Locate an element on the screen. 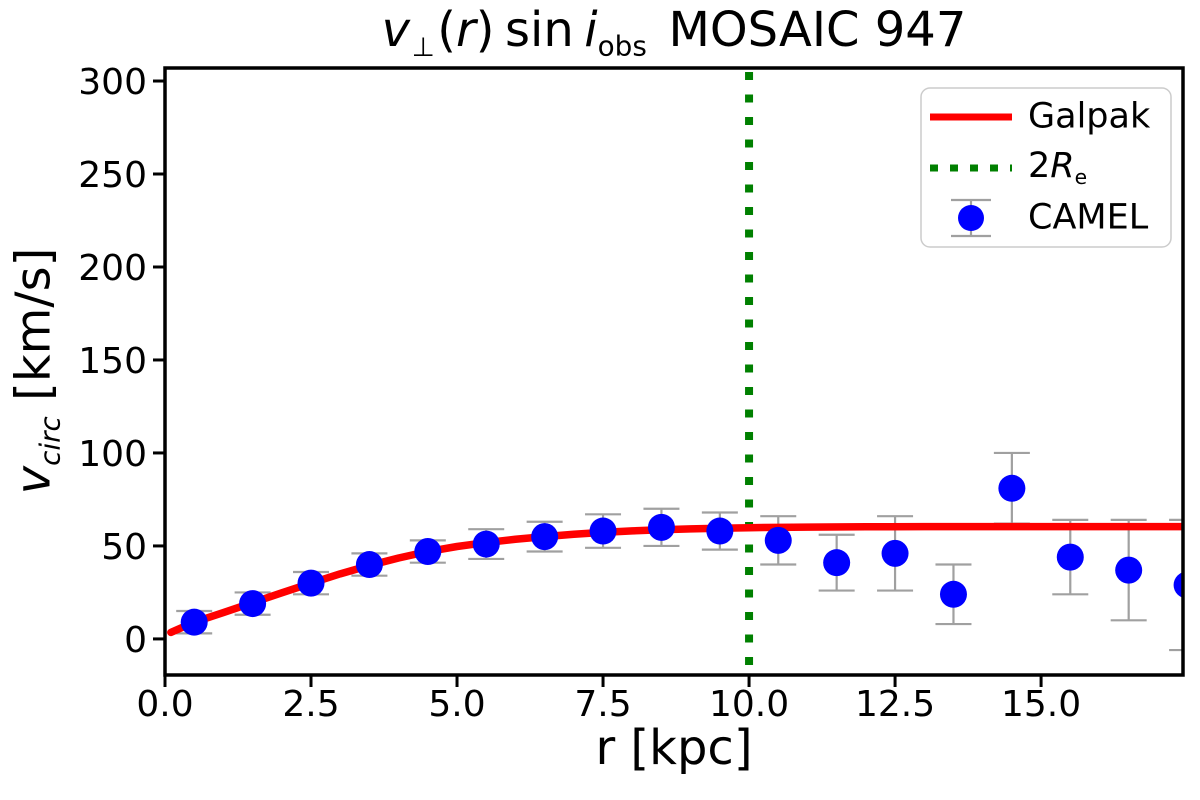  title-v: v is located at coordinates (396, 30).